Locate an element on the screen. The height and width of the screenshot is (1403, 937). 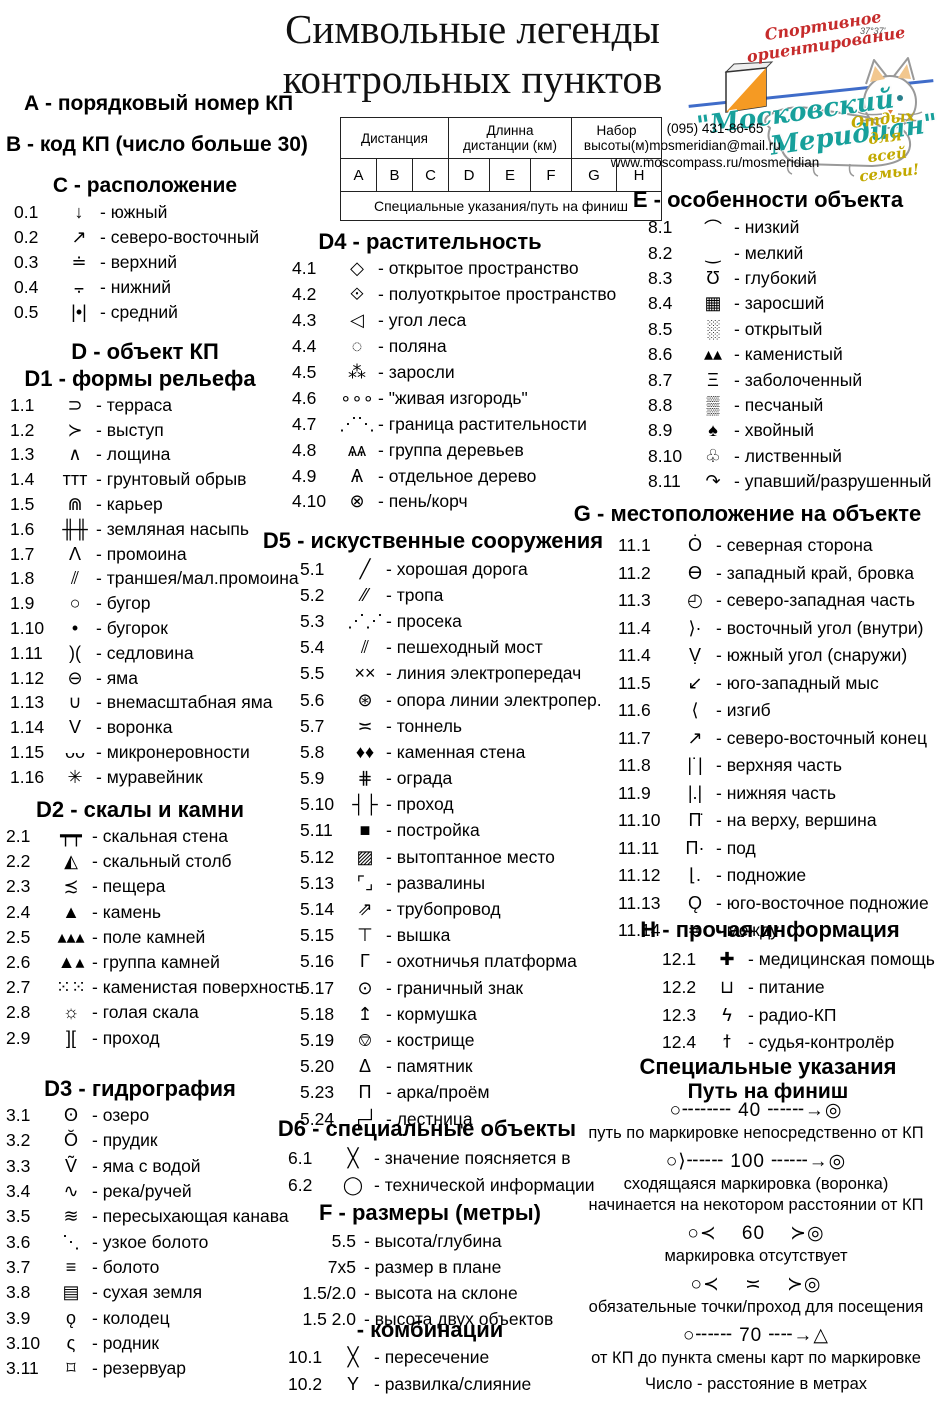
item-number: 12.3 is located at coordinates (679, 1014).